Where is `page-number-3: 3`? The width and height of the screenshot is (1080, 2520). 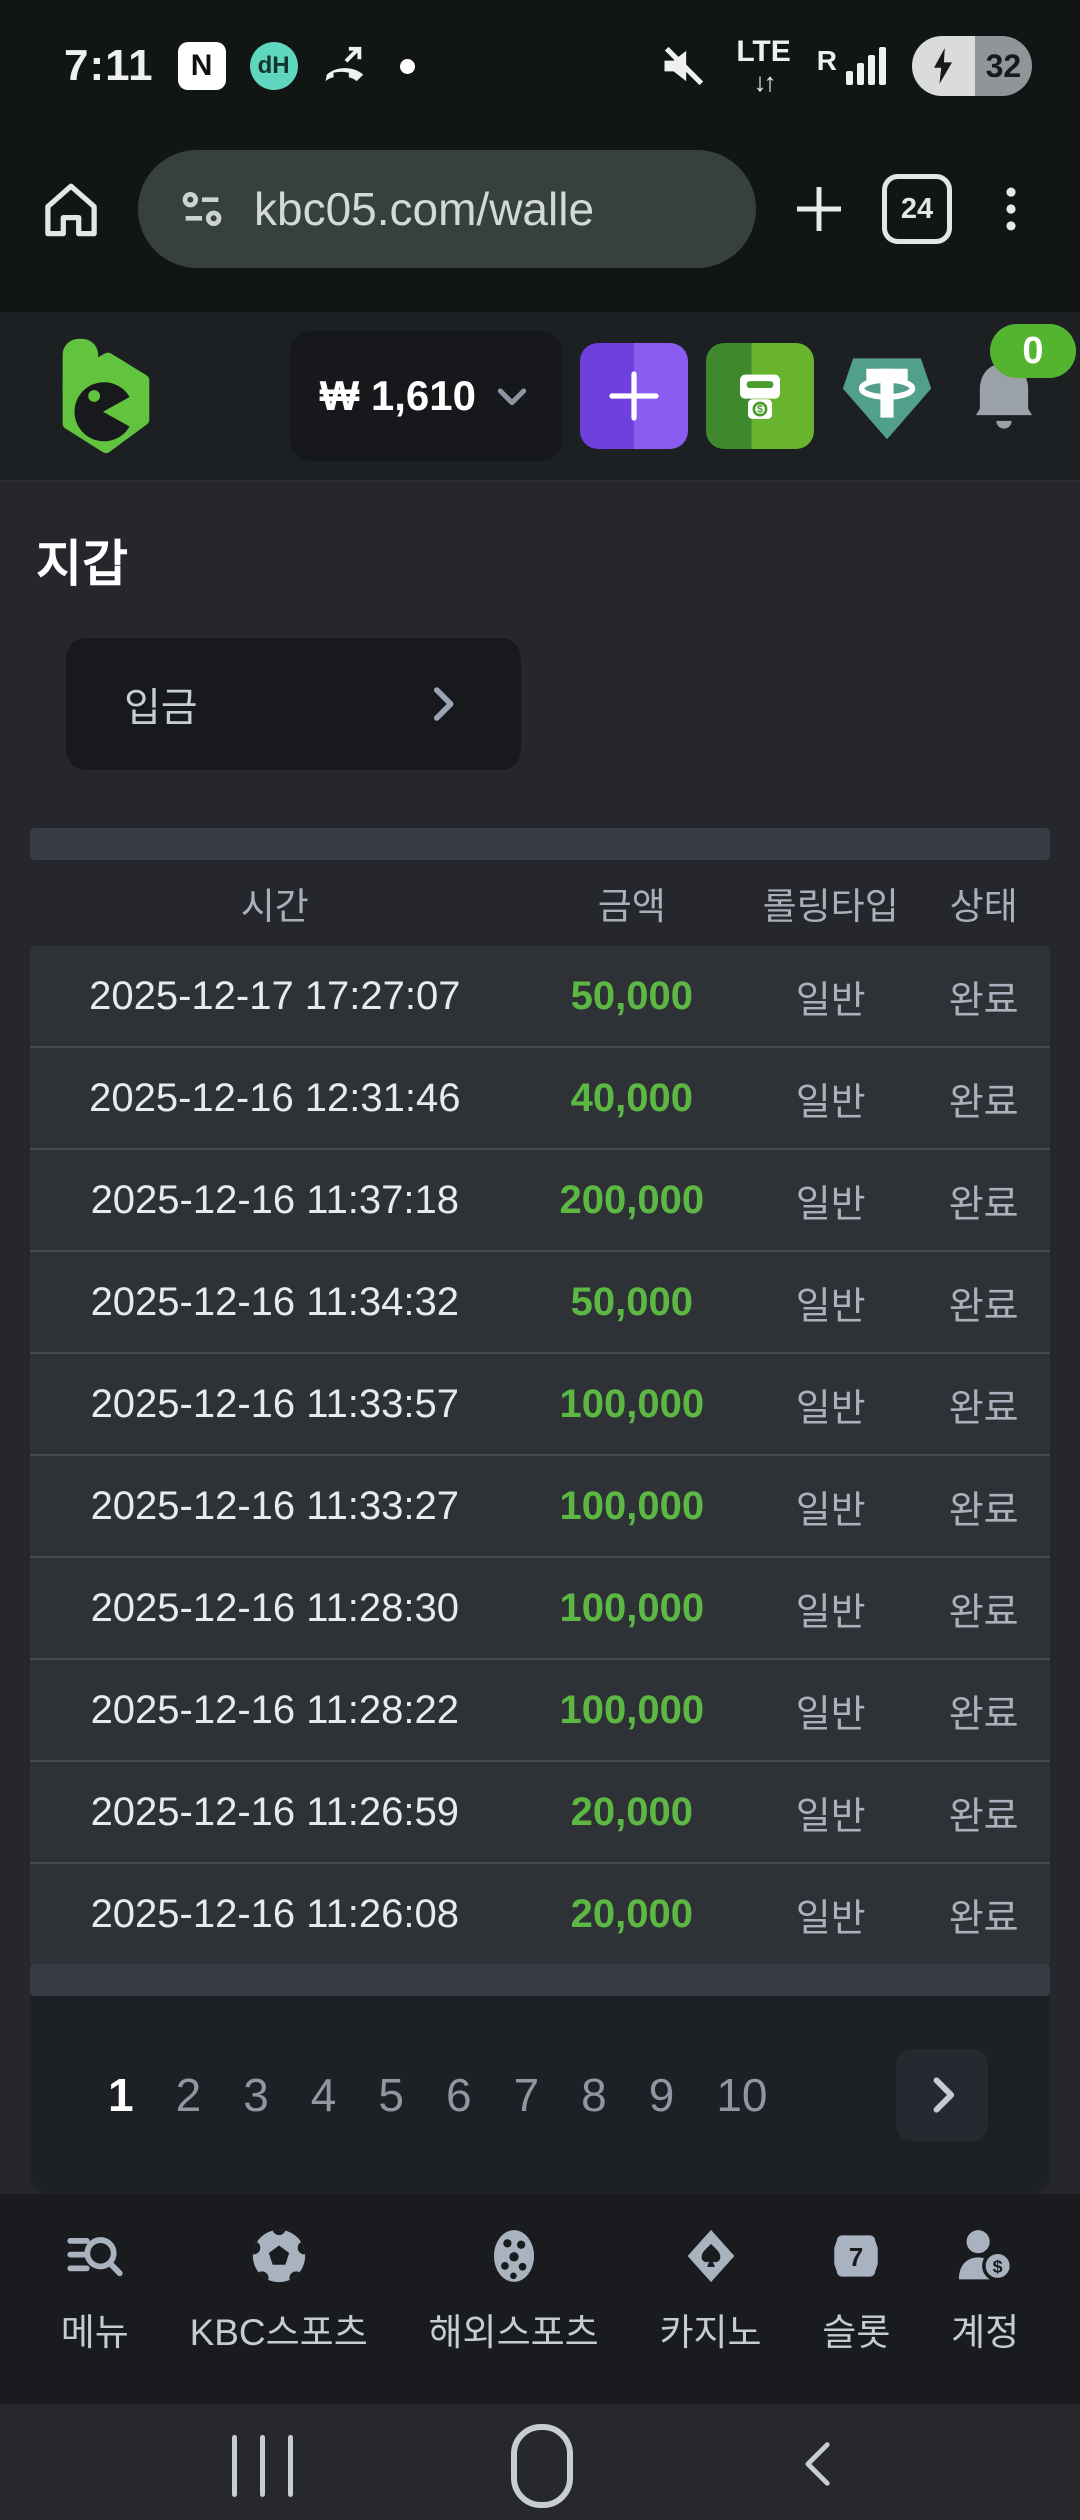 page-number-3: 3 is located at coordinates (256, 2095).